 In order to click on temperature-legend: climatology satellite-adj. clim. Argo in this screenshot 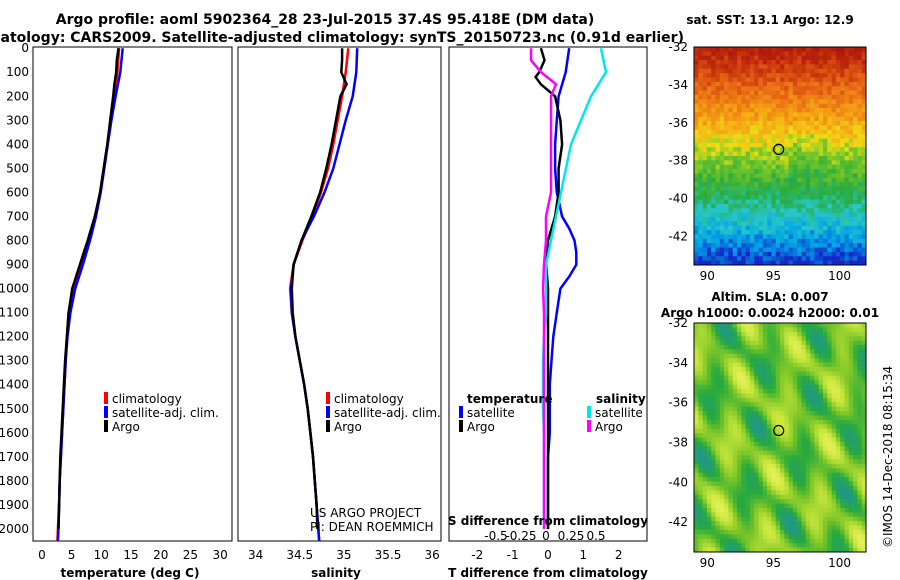, I will do `click(161, 413)`.